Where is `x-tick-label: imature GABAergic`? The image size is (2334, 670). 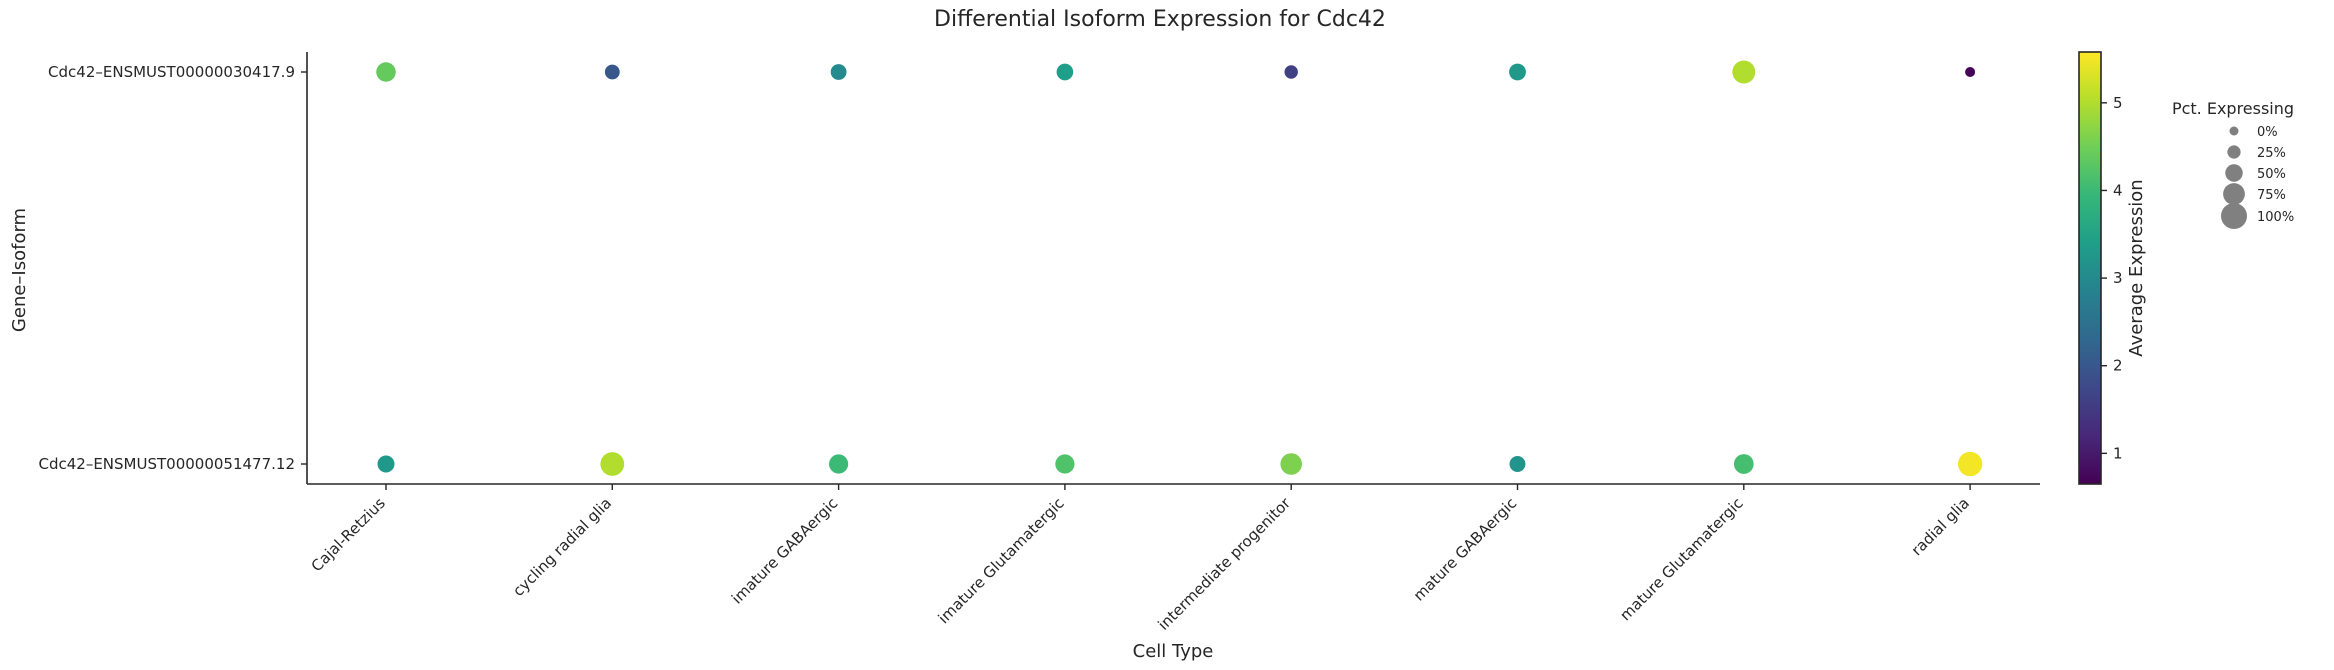 x-tick-label: imature GABAergic is located at coordinates (784, 550).